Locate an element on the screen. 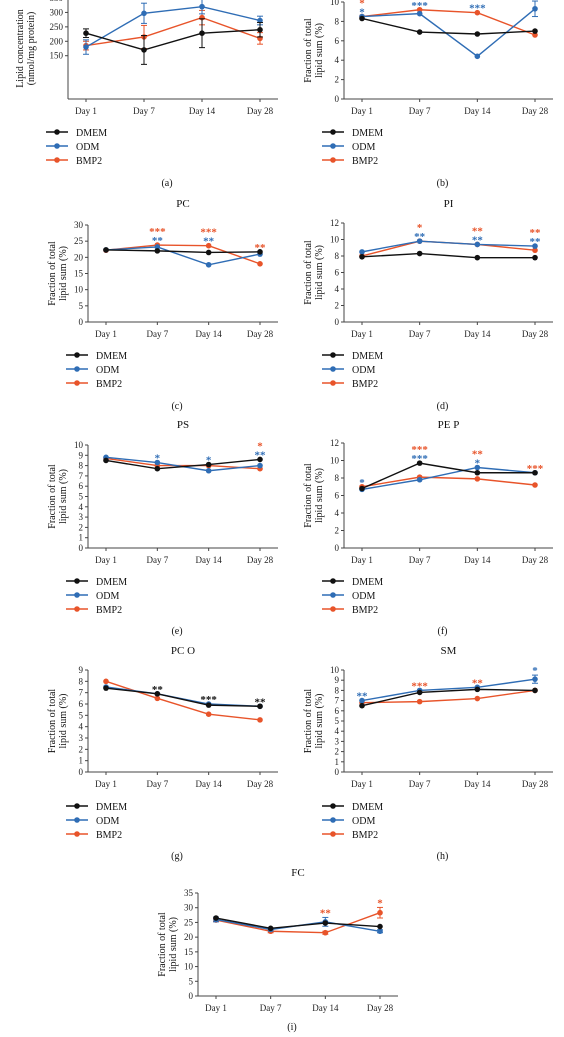 The height and width of the screenshot is (1037, 564). chart-title: PE P is located at coordinates (449, 425).